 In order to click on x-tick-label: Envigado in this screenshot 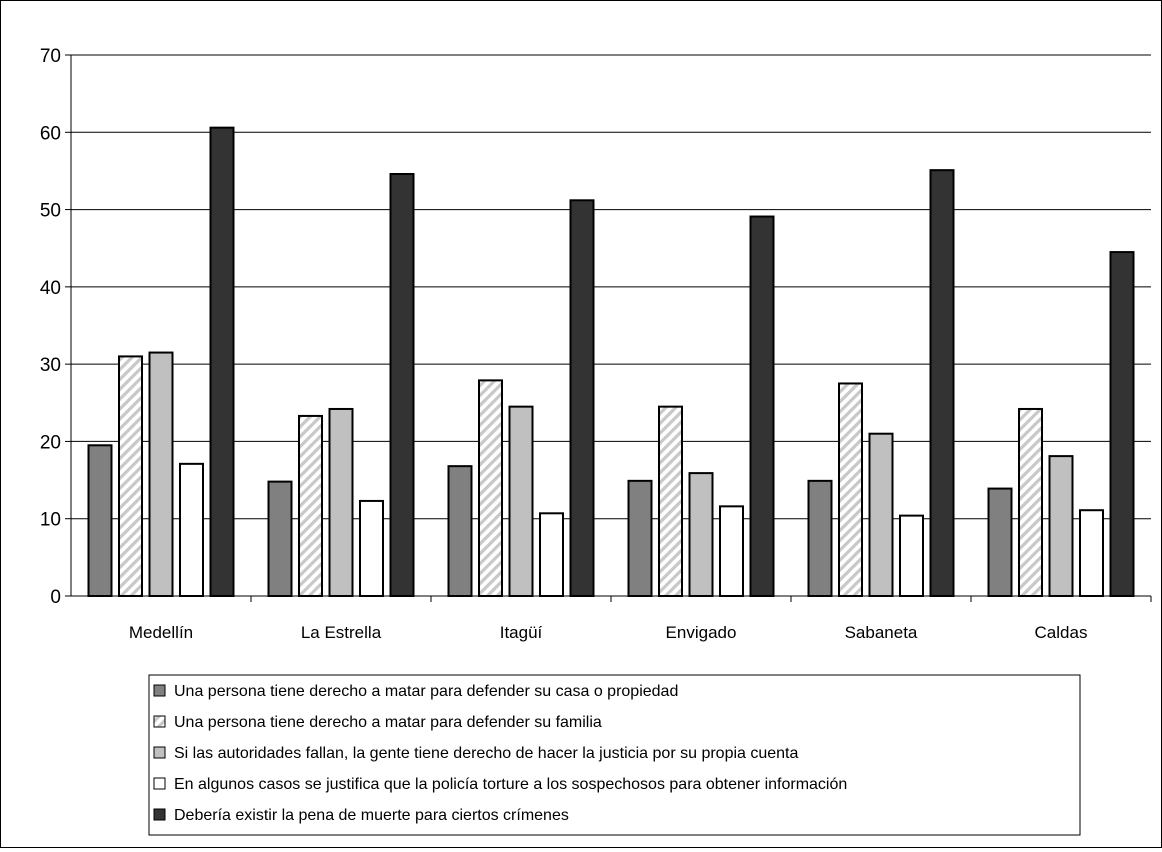, I will do `click(701, 632)`.